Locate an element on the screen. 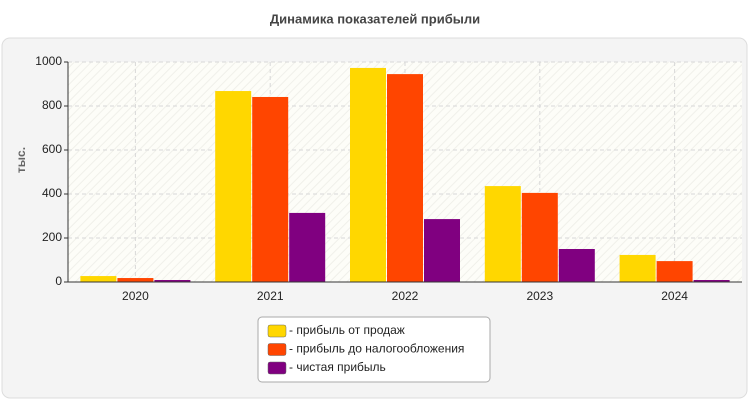 The height and width of the screenshot is (405, 750). legend-label: - прибыль до налогообложения is located at coordinates (376, 349).